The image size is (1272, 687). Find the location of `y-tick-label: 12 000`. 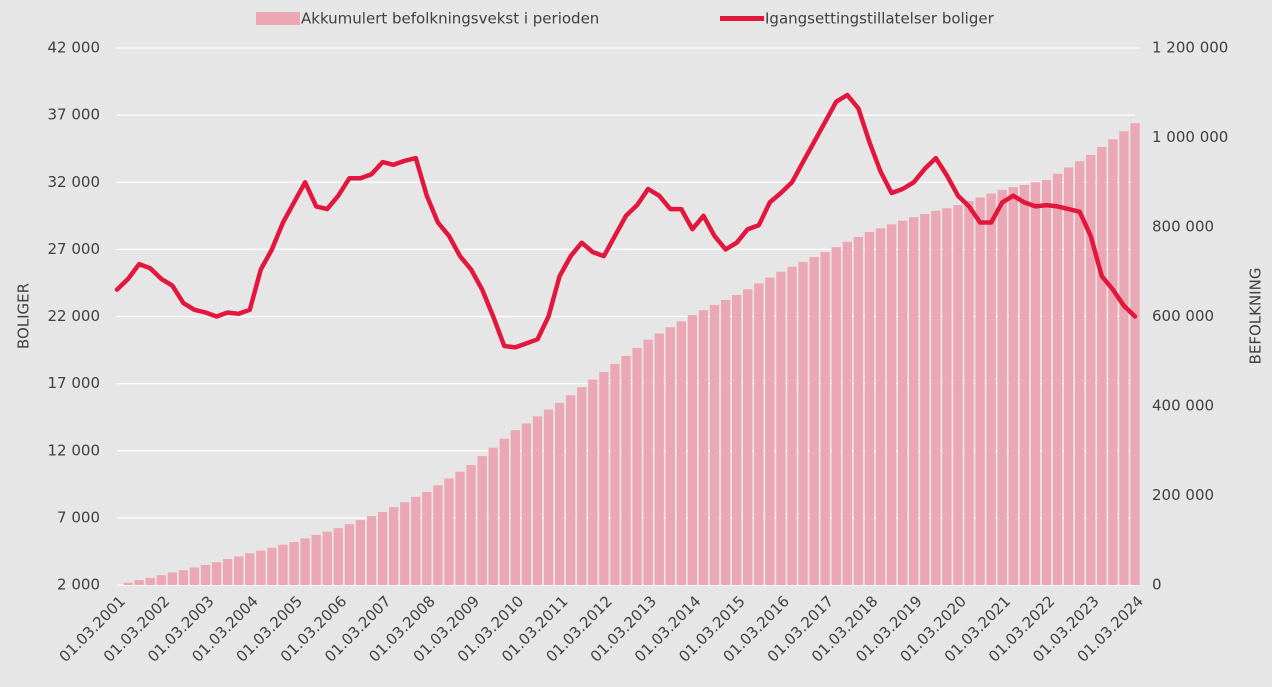

y-tick-label: 12 000 is located at coordinates (74, 450).